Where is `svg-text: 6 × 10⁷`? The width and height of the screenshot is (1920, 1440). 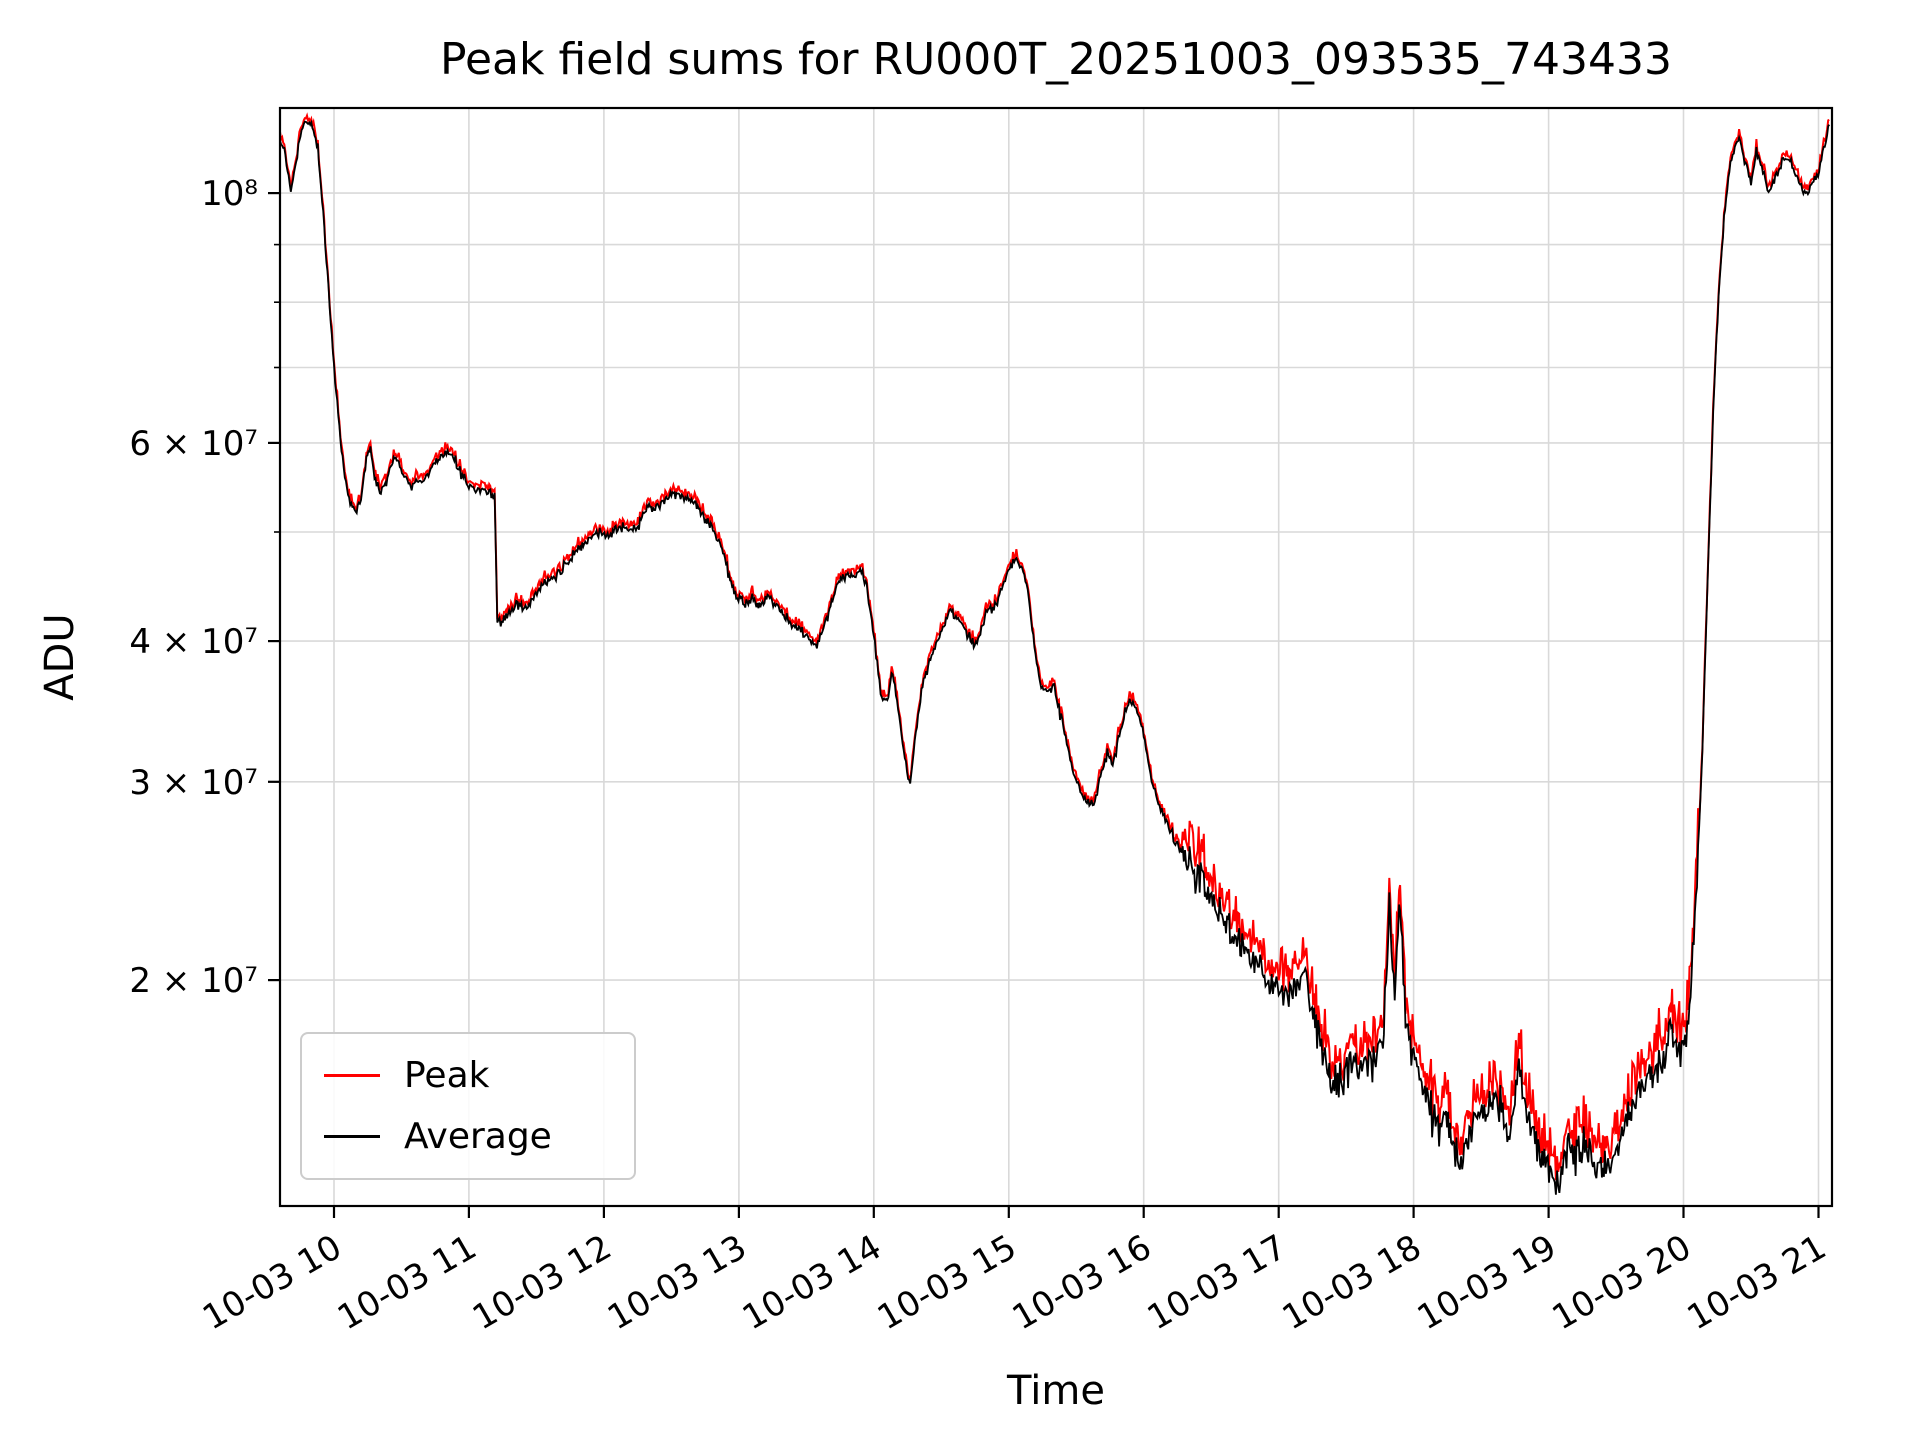 svg-text: 6 × 10⁷ is located at coordinates (193, 444).